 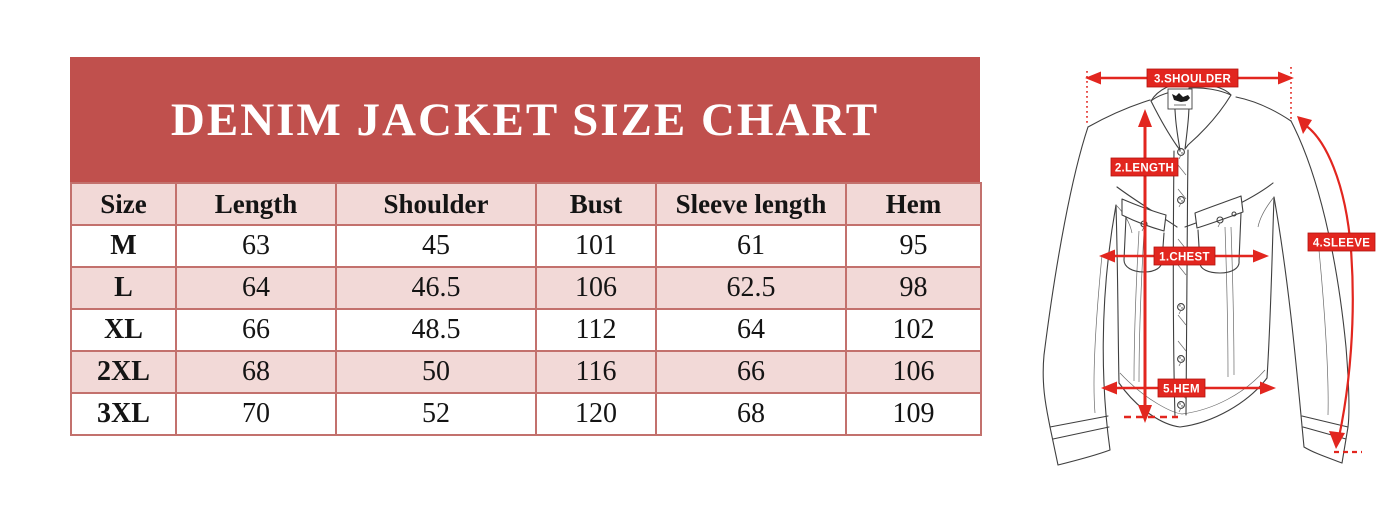 I want to click on table-row-xl: XL 66 48.5 112 64 102, so click(x=526, y=330).